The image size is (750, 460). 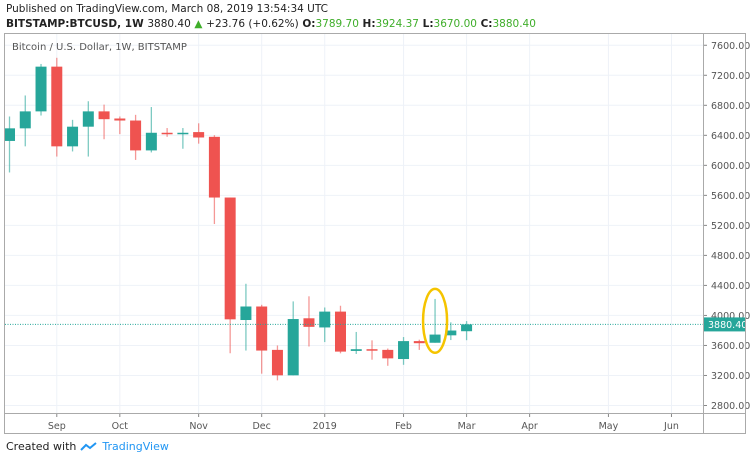 What do you see at coordinates (135, 446) in the screenshot?
I see `tradingview-brand-link: TradingView` at bounding box center [135, 446].